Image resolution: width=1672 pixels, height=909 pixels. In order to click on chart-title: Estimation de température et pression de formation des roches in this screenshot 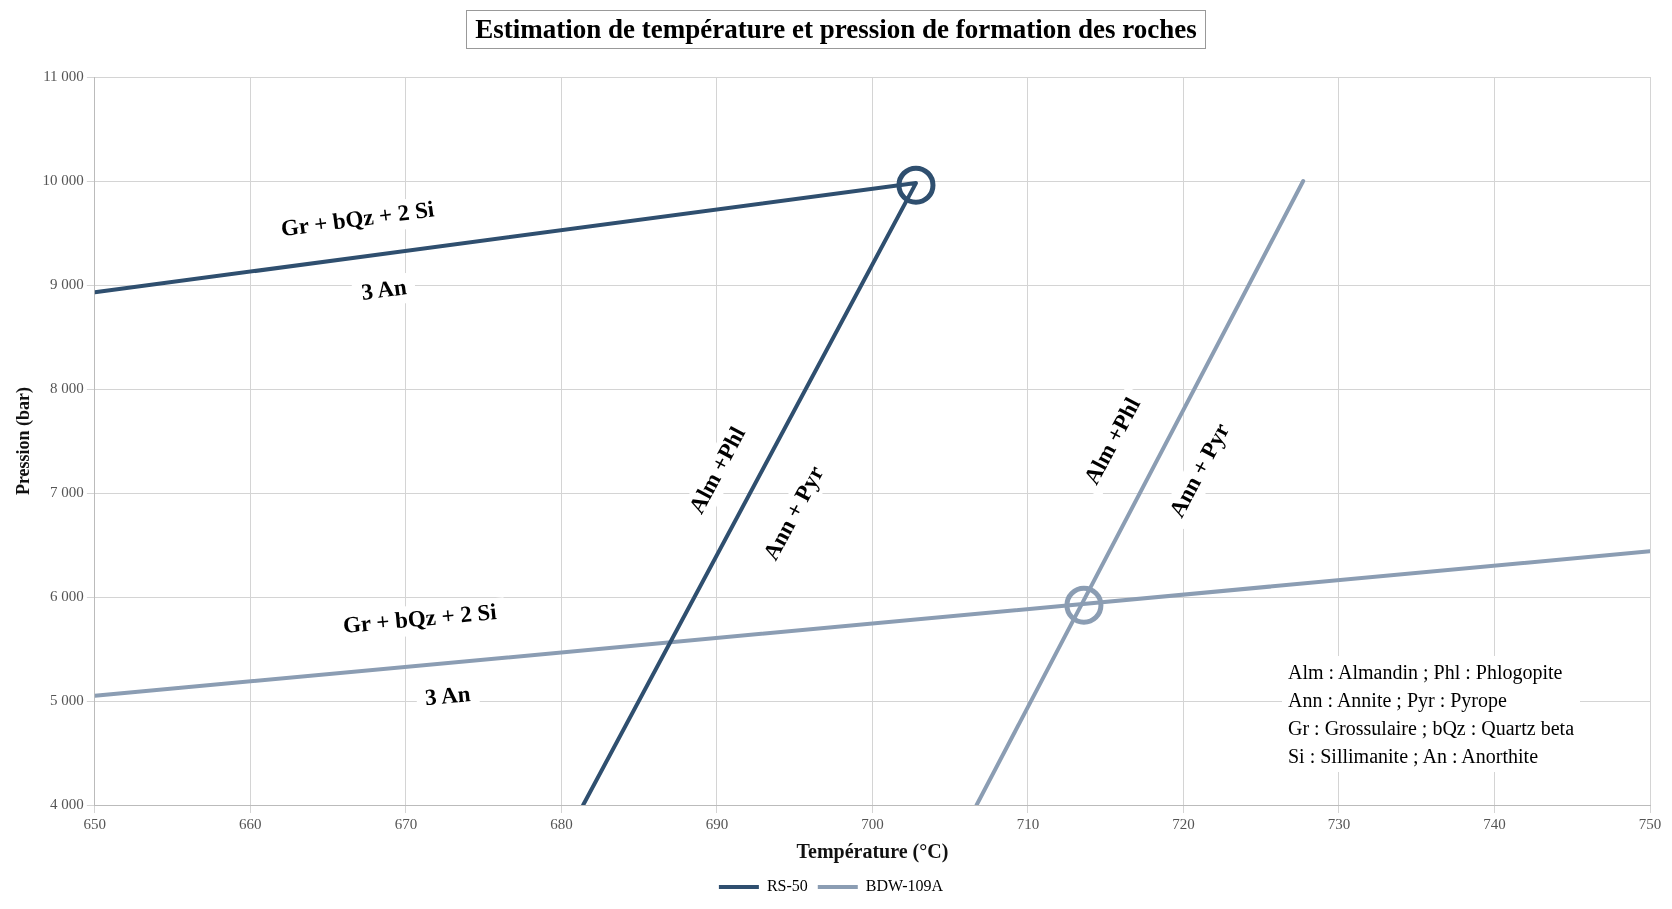, I will do `click(836, 29)`.